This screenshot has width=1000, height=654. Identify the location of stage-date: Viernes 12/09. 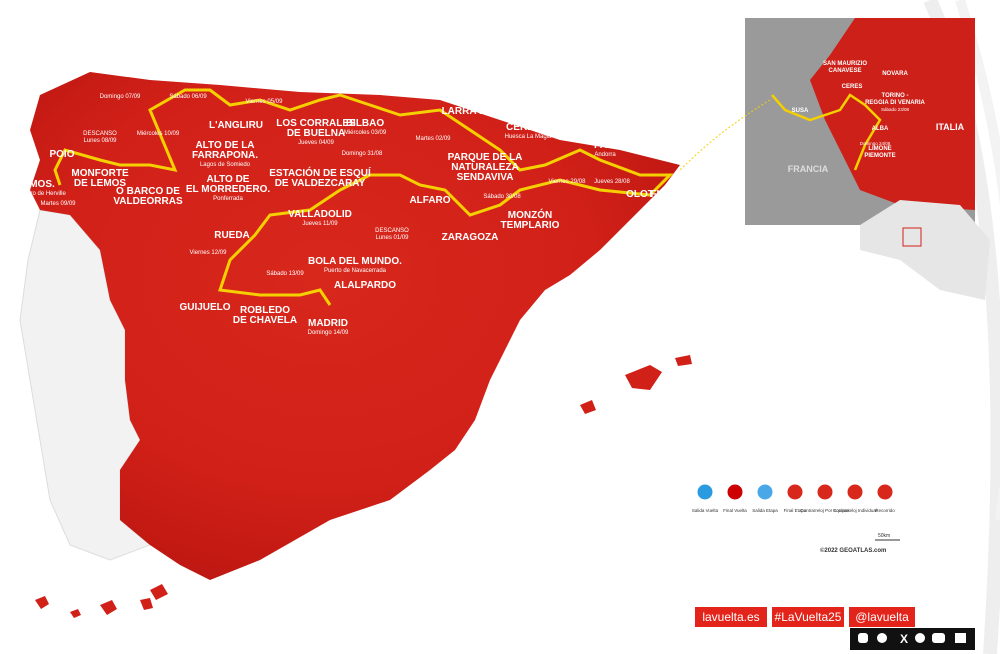
(209, 253).